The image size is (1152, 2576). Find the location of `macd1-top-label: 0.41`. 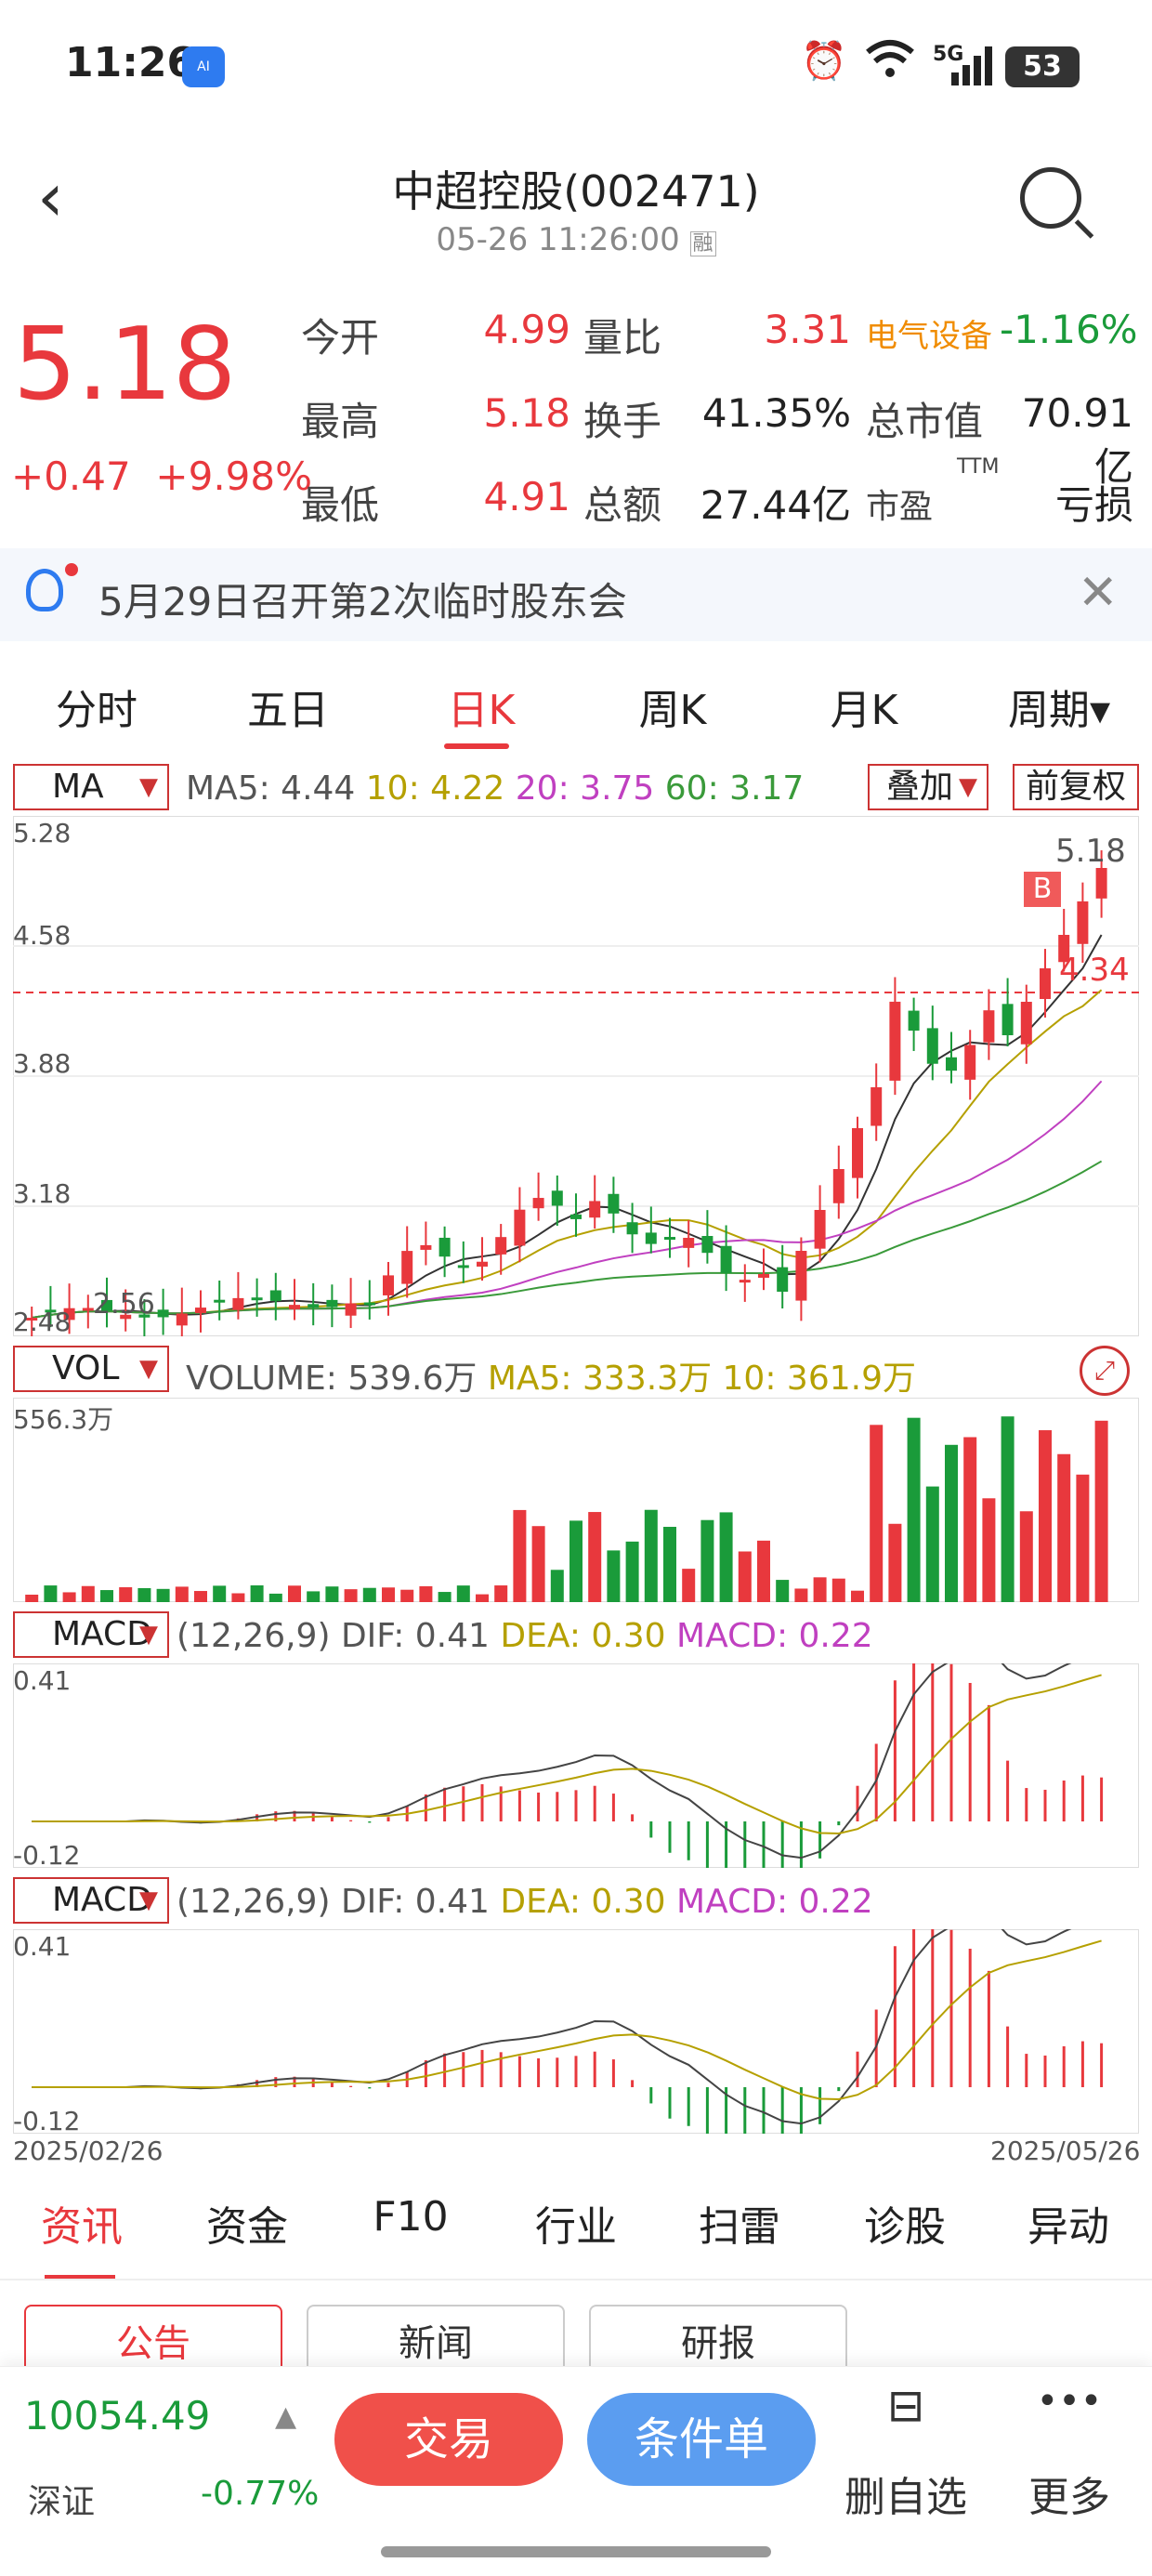

macd1-top-label: 0.41 is located at coordinates (42, 1680).